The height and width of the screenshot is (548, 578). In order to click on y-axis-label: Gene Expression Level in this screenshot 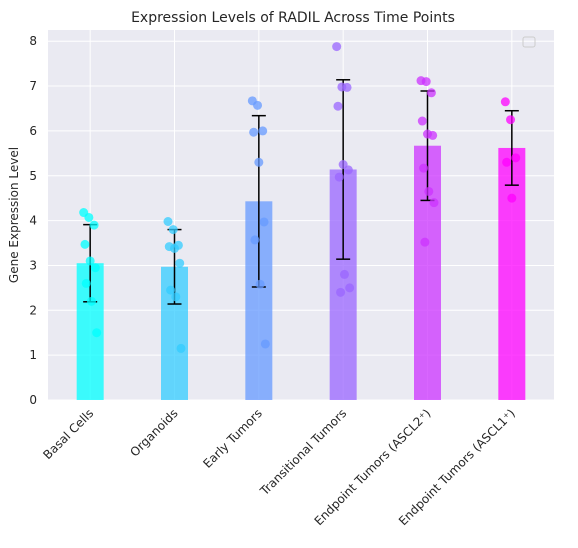, I will do `click(14, 215)`.